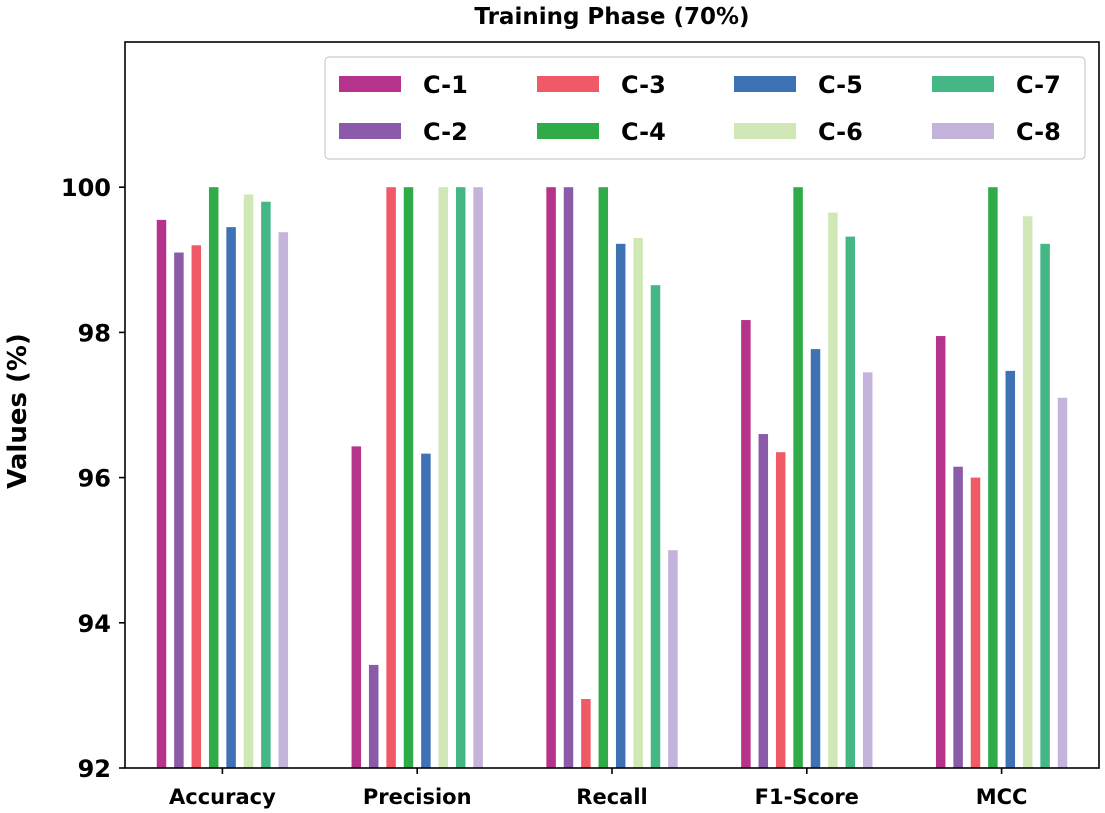 Image resolution: width=1105 pixels, height=813 pixels. What do you see at coordinates (356, 607) in the screenshot?
I see `bar-c-1-precision` at bounding box center [356, 607].